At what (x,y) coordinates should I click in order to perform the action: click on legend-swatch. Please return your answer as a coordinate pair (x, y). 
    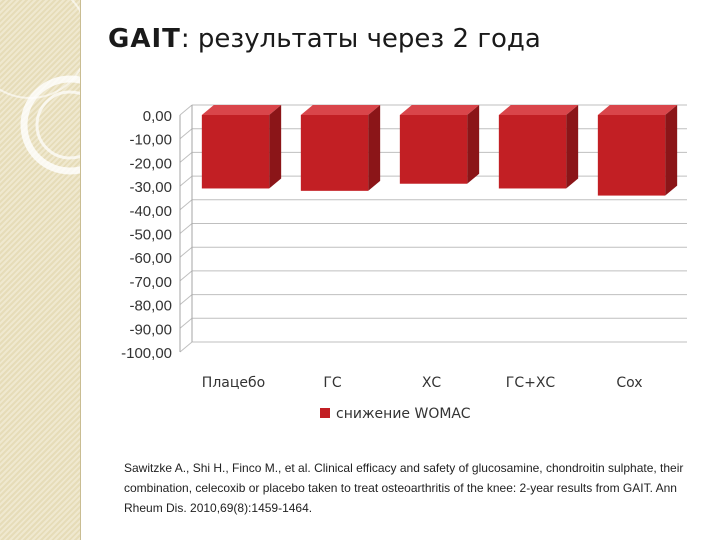
    Looking at the image, I should click on (325, 413).